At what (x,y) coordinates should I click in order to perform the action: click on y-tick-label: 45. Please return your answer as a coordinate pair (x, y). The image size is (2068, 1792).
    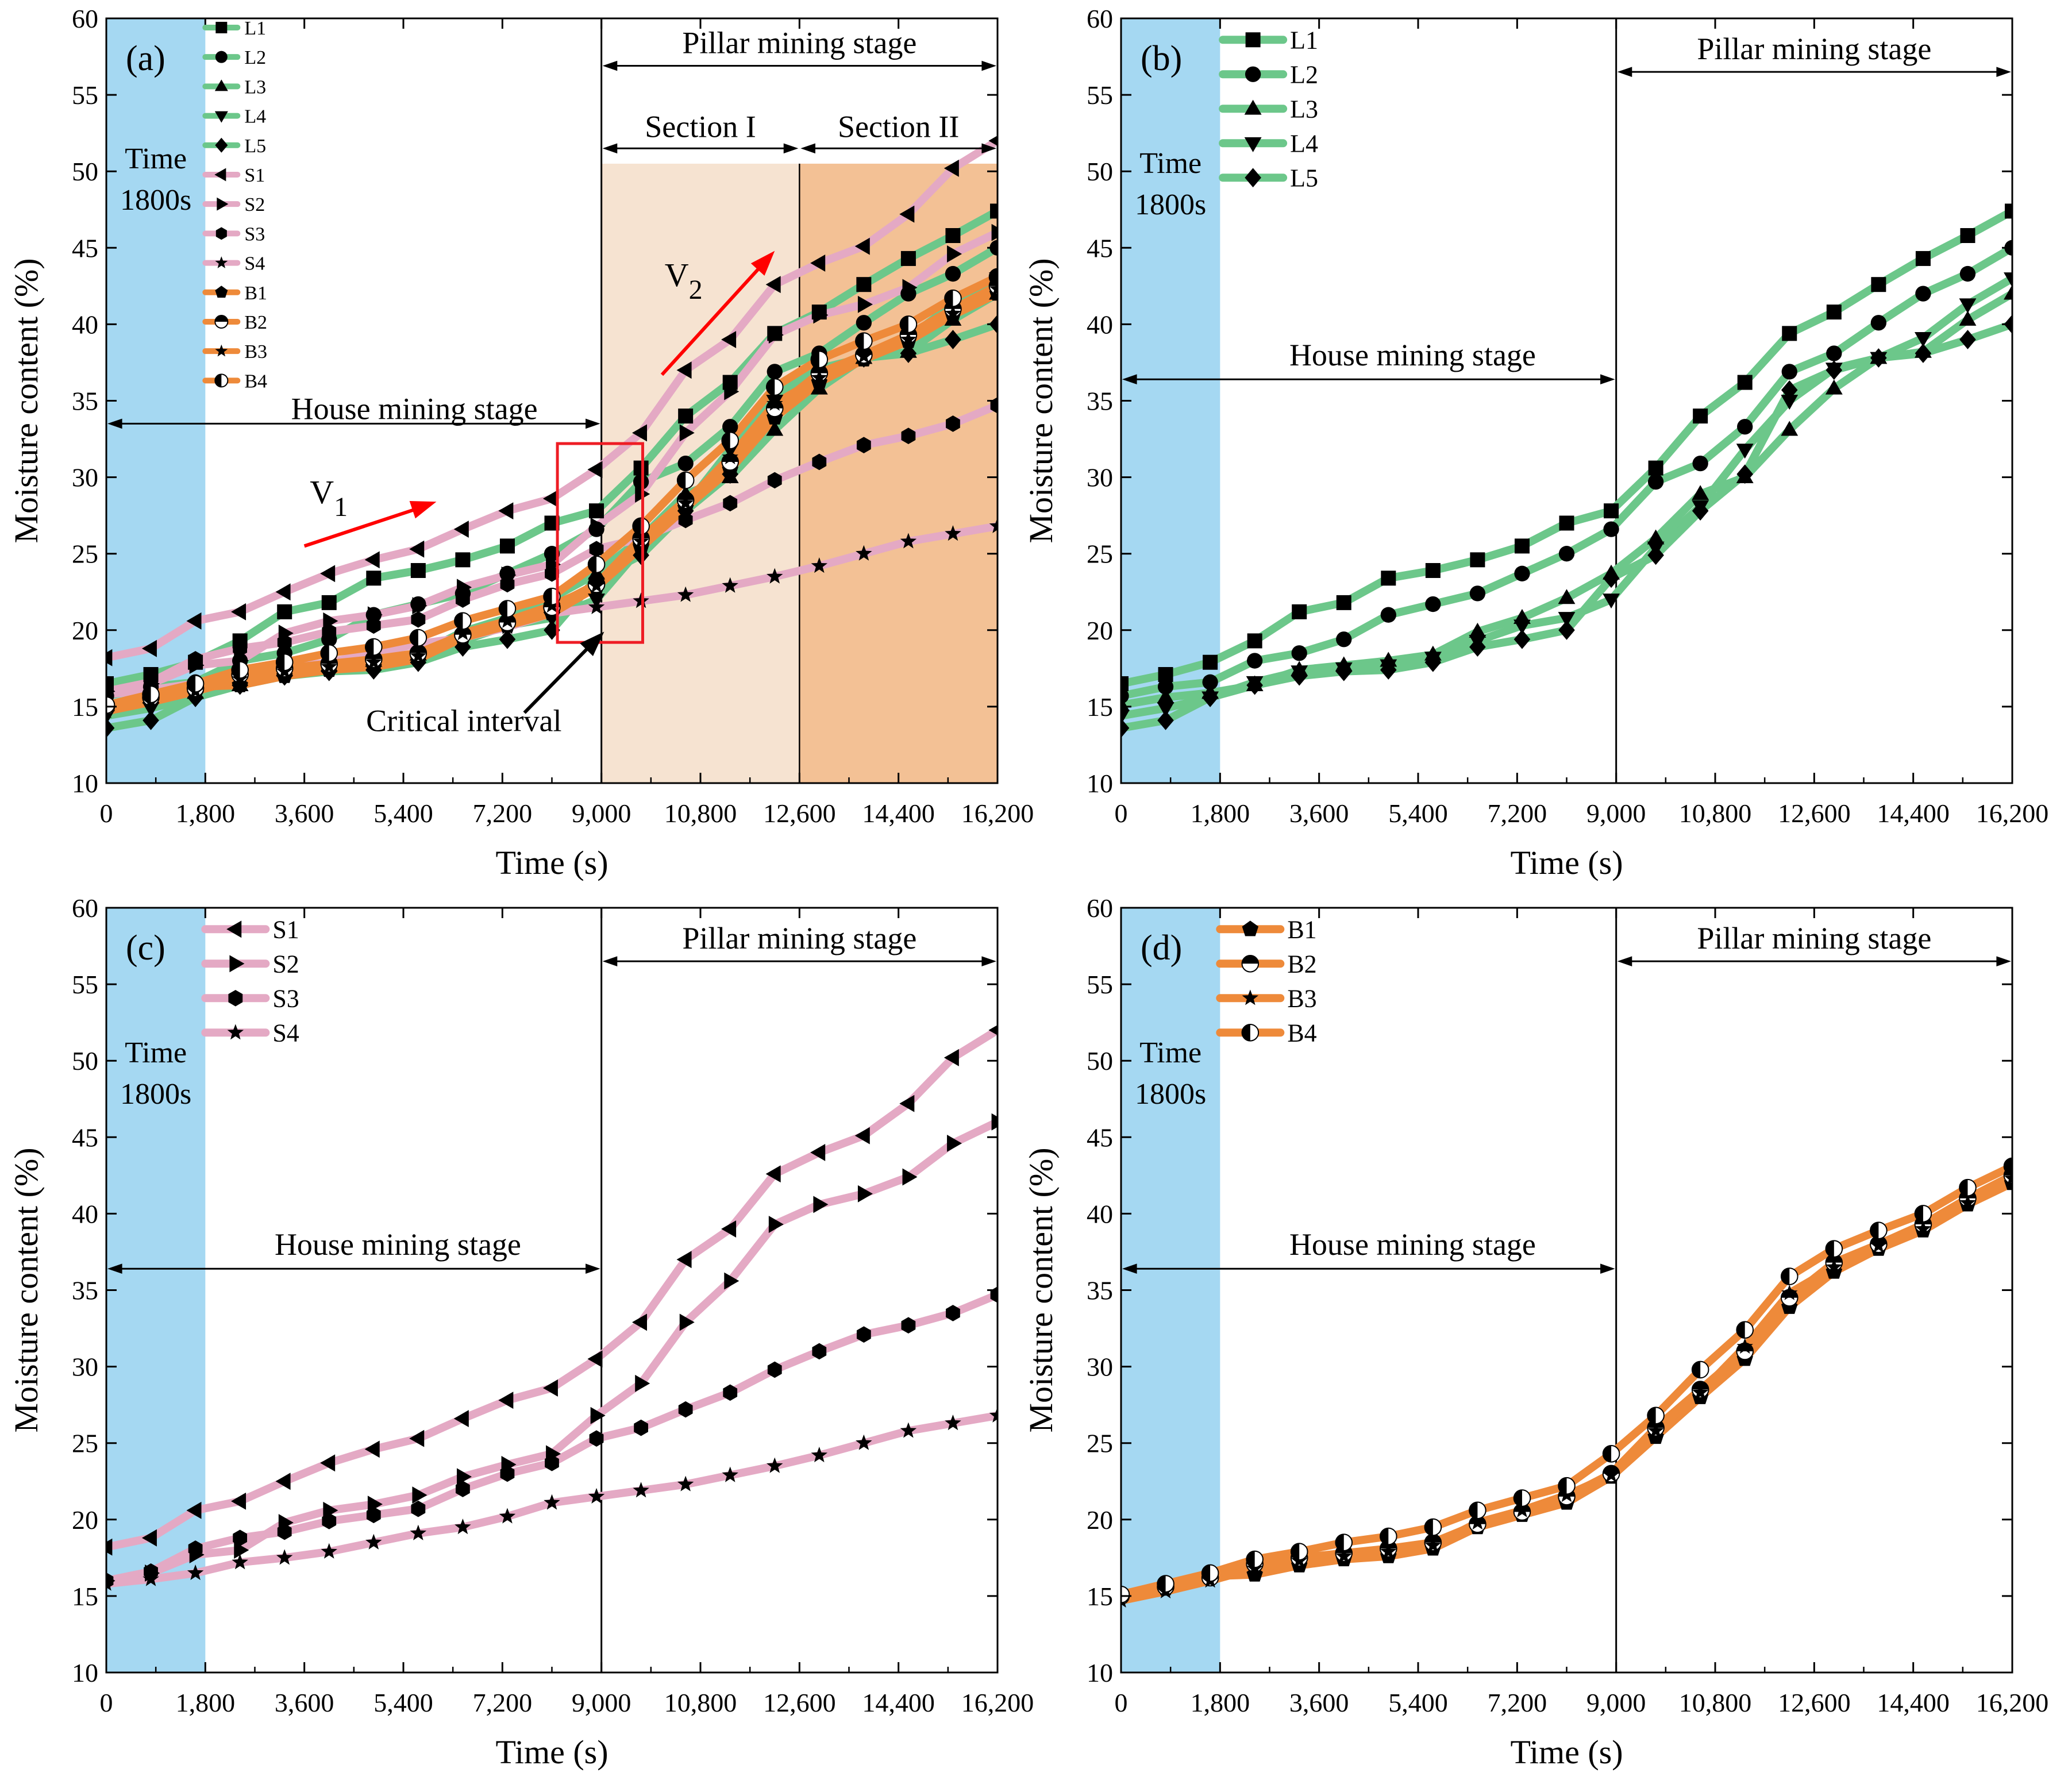
    Looking at the image, I should click on (85, 248).